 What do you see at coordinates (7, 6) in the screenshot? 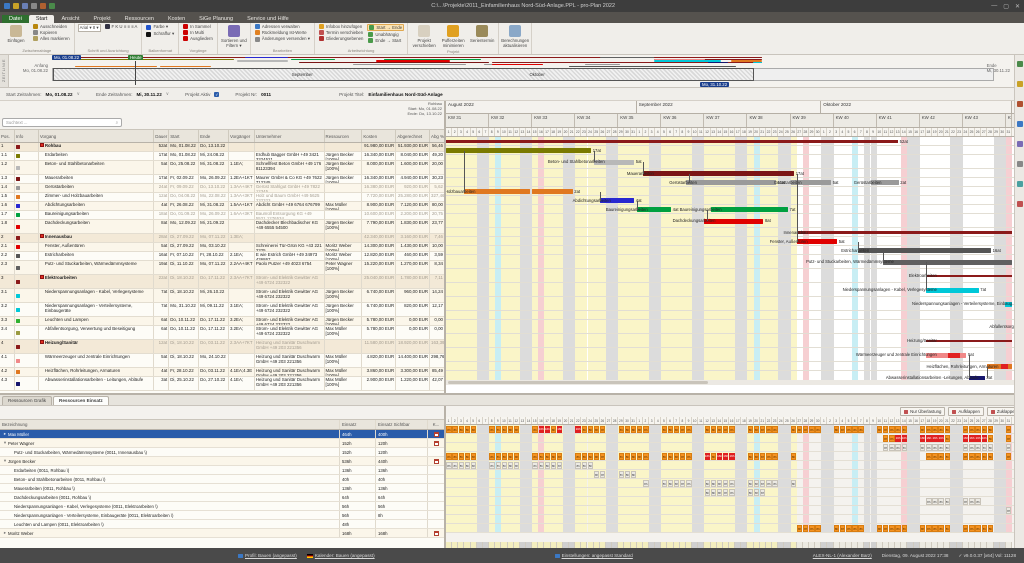
I see `new-file-icon` at bounding box center [7, 6].